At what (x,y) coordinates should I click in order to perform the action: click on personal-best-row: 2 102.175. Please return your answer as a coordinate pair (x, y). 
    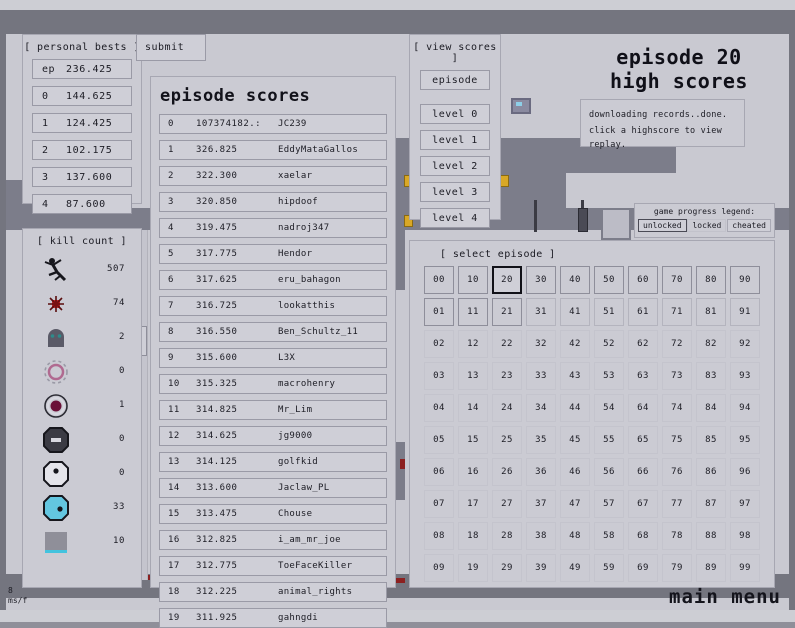
    Looking at the image, I should click on (82, 150).